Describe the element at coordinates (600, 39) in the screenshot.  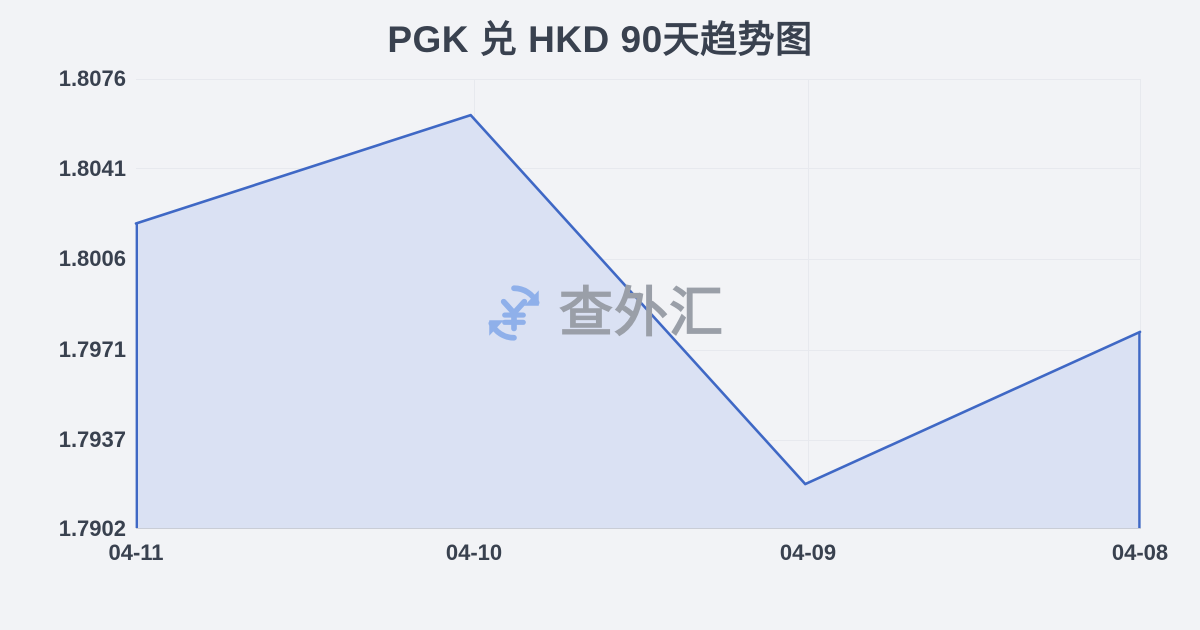
I see `chart-title: PGK 兑 HKD 90天趋势图` at that location.